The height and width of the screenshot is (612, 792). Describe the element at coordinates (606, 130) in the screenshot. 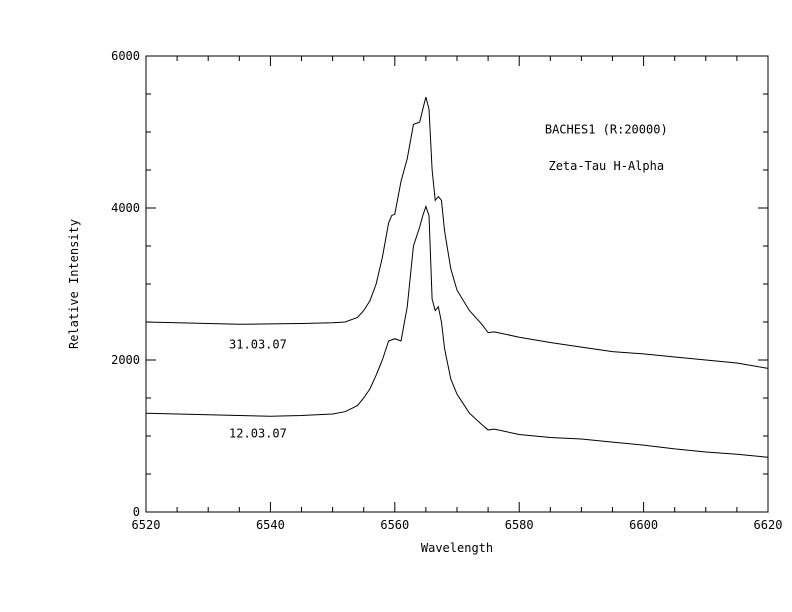

I see `annotation-text: BACHES1 (R:20000)` at that location.